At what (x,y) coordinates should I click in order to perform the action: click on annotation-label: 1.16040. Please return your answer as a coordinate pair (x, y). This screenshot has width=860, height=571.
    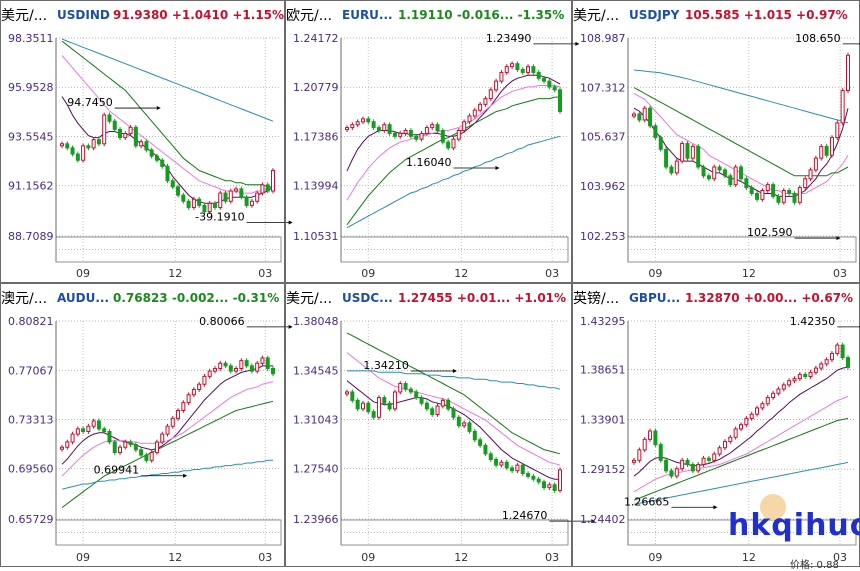
    Looking at the image, I should click on (429, 162).